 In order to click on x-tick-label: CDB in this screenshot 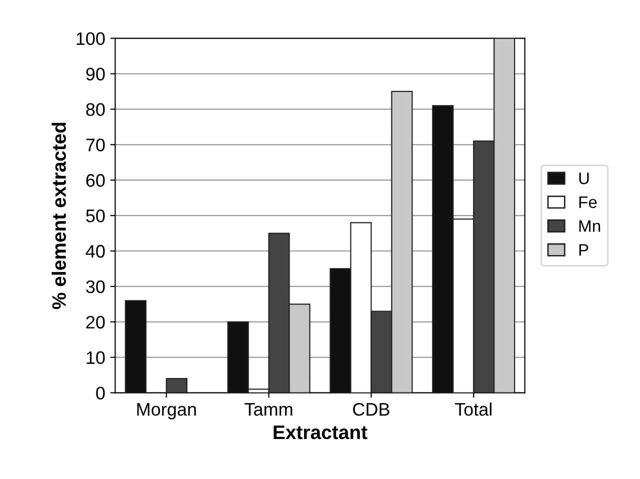, I will do `click(371, 409)`.